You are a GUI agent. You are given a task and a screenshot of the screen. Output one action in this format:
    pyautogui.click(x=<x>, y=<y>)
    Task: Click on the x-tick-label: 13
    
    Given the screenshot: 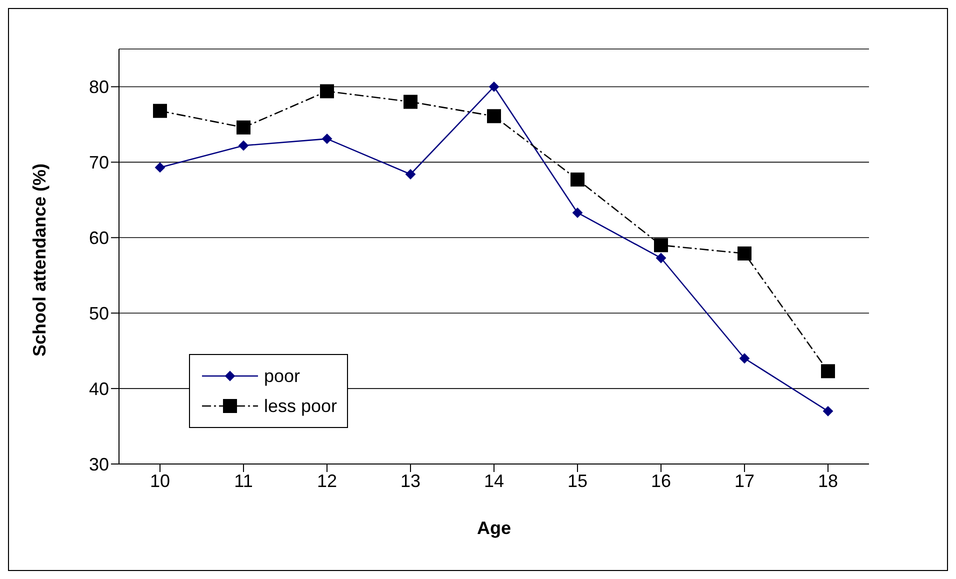 What is the action you would take?
    pyautogui.click(x=410, y=480)
    